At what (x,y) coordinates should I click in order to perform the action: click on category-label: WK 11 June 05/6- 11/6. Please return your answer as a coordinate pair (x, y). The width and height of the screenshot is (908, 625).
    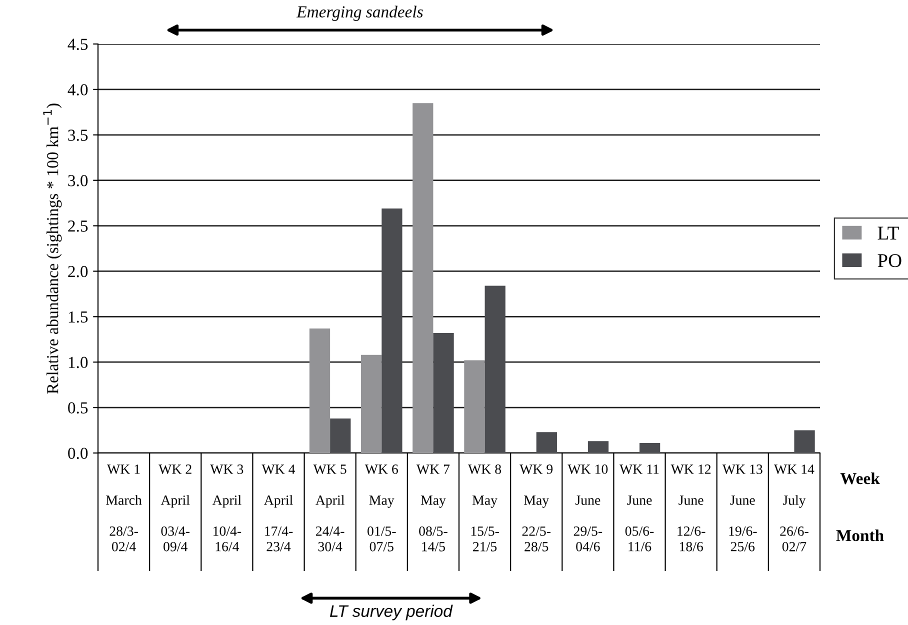
    Looking at the image, I should click on (639, 508).